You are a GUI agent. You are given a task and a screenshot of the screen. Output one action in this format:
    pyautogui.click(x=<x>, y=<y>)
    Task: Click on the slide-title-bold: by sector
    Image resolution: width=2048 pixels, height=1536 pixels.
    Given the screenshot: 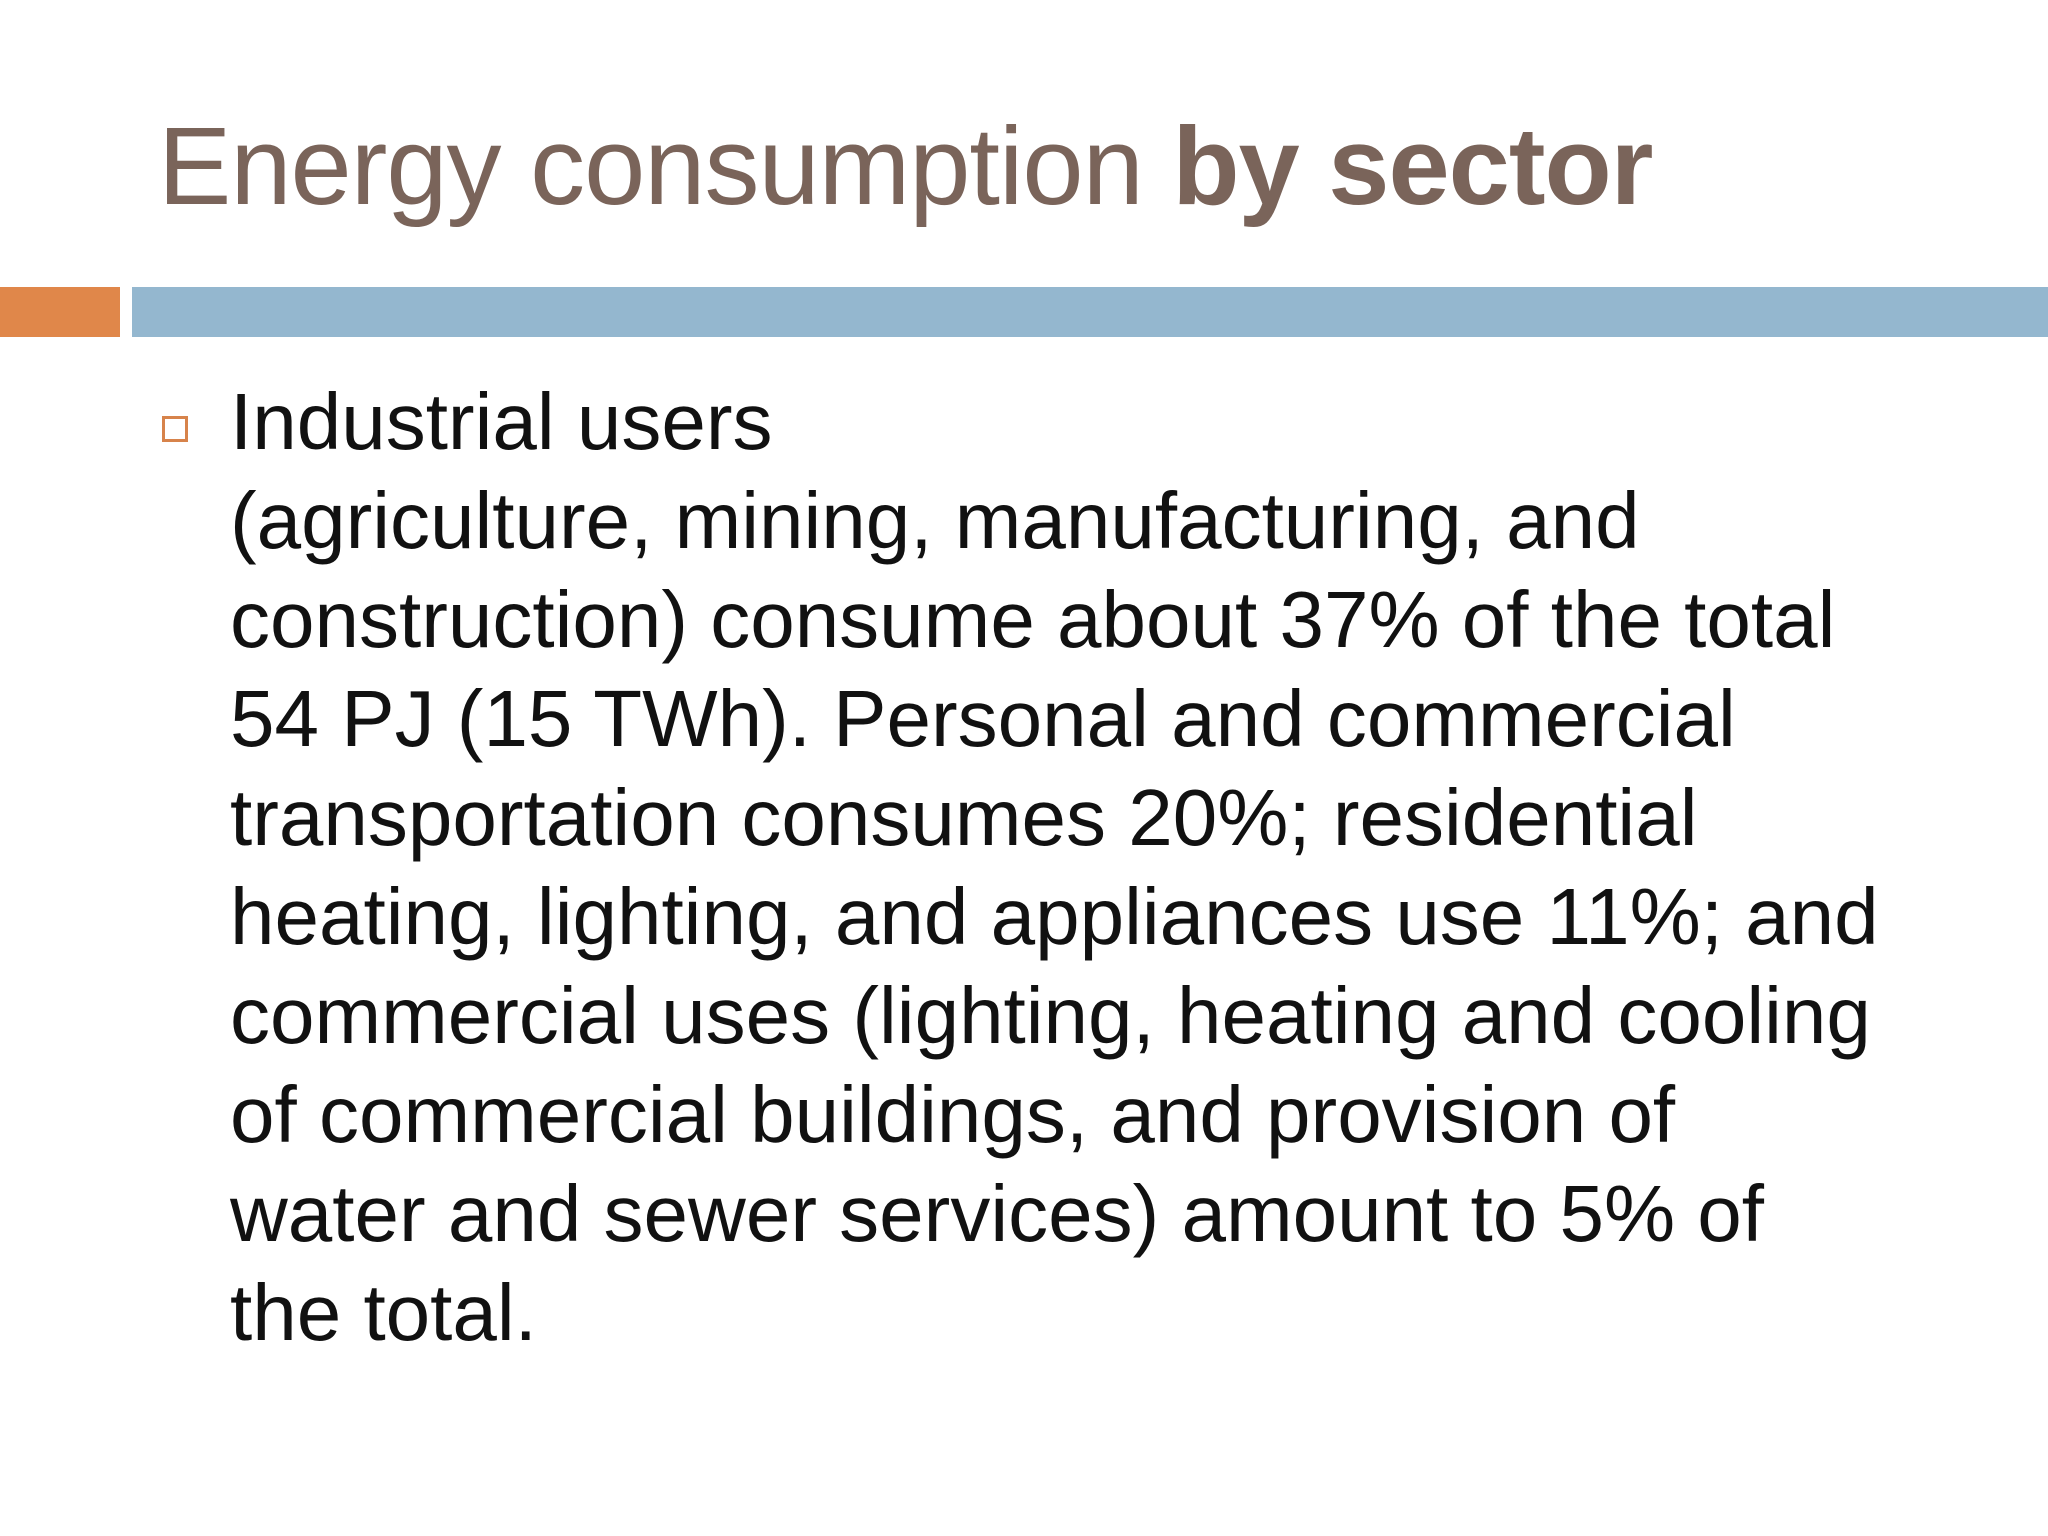 What is the action you would take?
    pyautogui.click(x=1412, y=166)
    